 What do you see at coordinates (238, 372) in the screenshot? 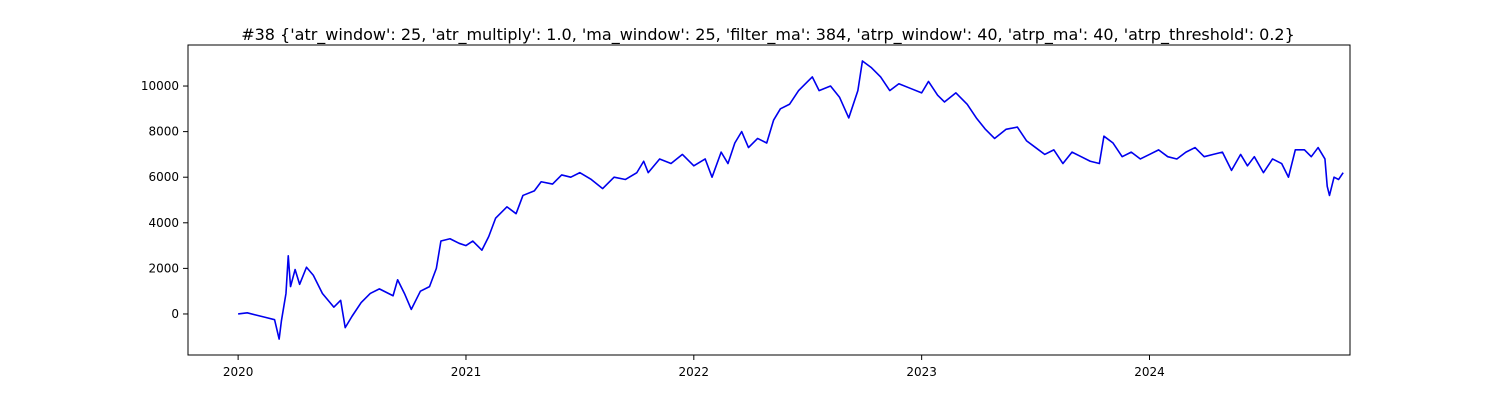
I see `x-tick-label: 2020` at bounding box center [238, 372].